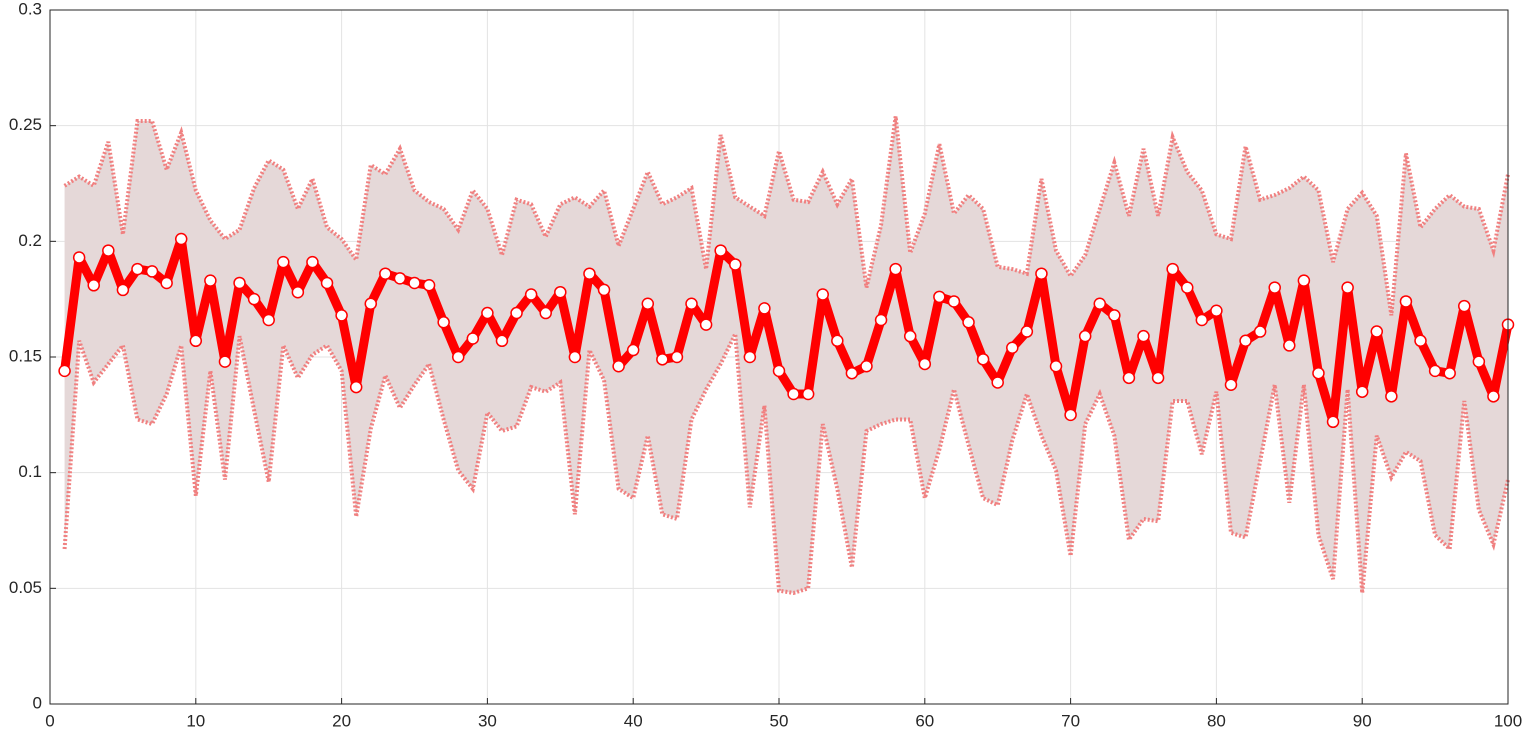 Image resolution: width=1529 pixels, height=735 pixels. What do you see at coordinates (924, 720) in the screenshot?
I see `x-tick-label: 60` at bounding box center [924, 720].